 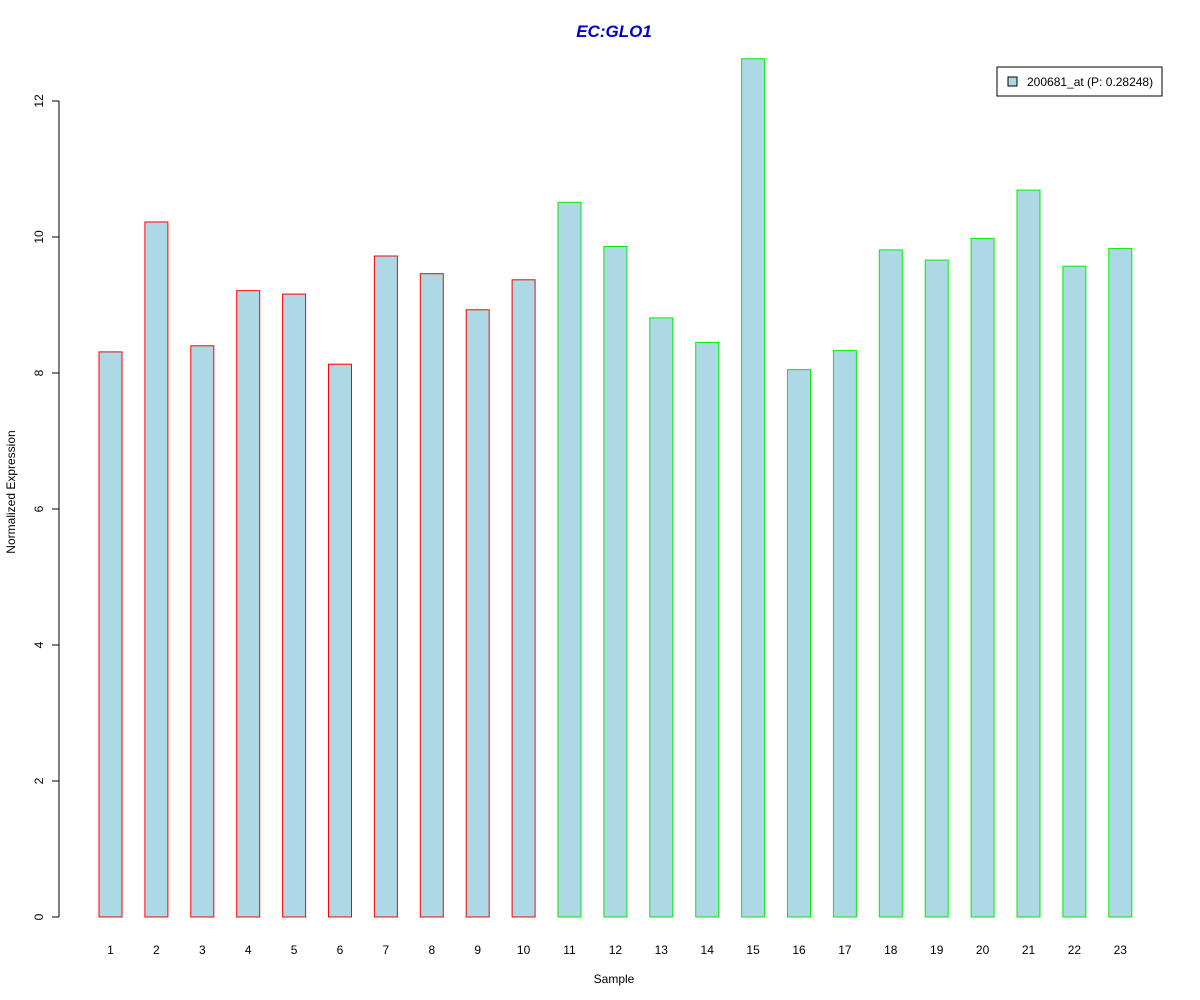 What do you see at coordinates (614, 979) in the screenshot?
I see `x-axis-label: Sample` at bounding box center [614, 979].